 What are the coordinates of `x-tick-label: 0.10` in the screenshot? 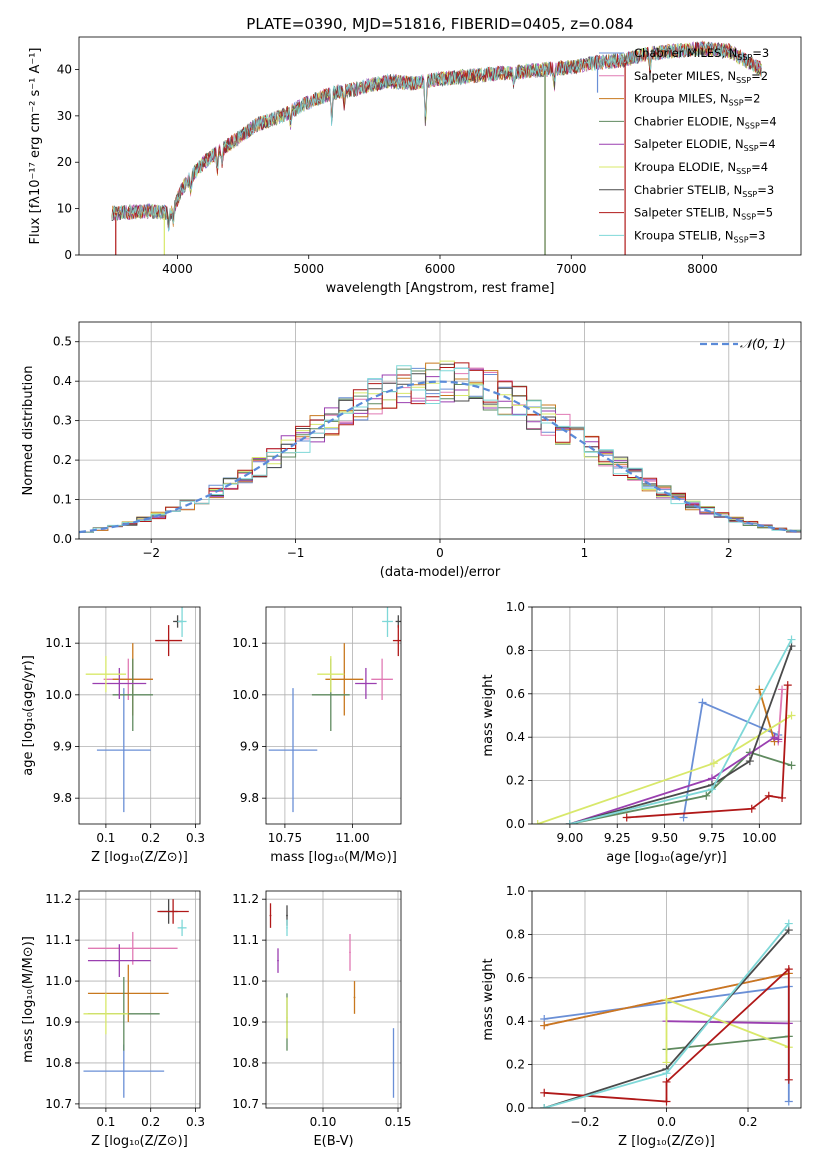 It's located at (323, 1122).